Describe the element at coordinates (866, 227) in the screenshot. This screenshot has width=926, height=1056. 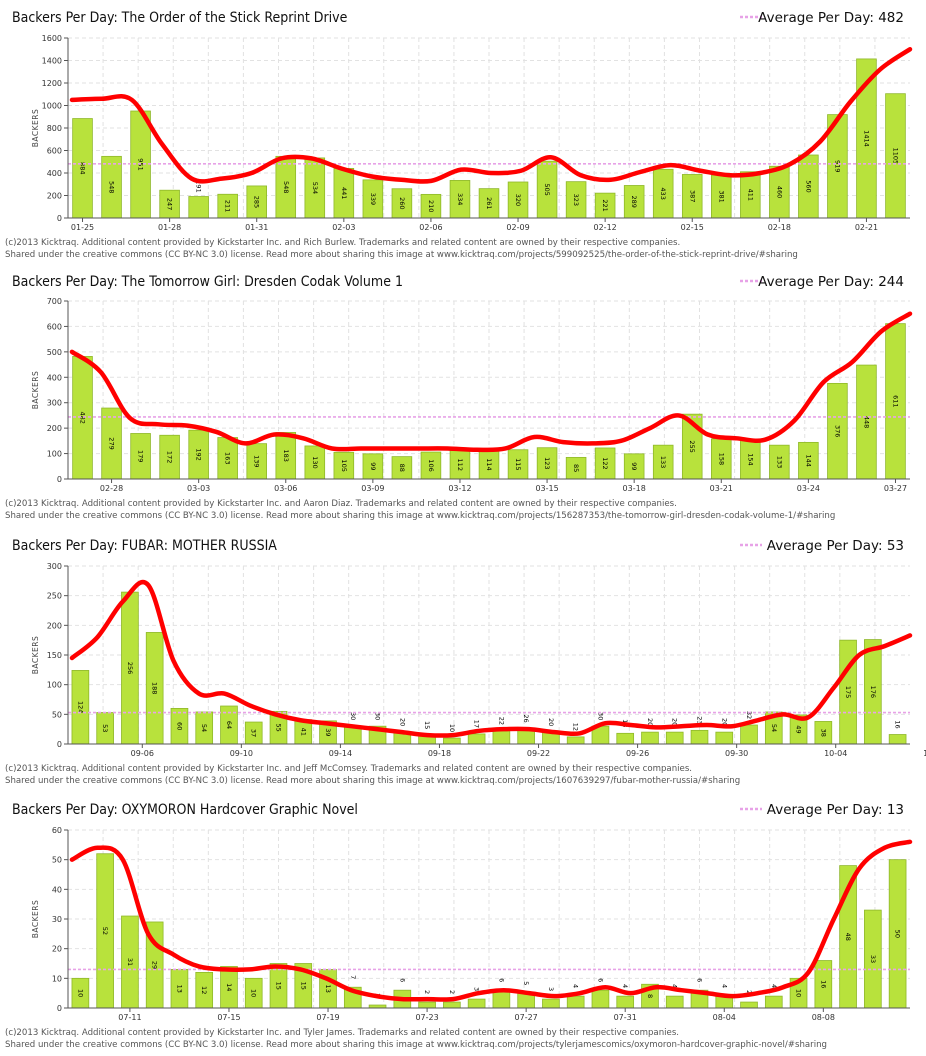
I see `x-tick-label: 02-21` at that location.